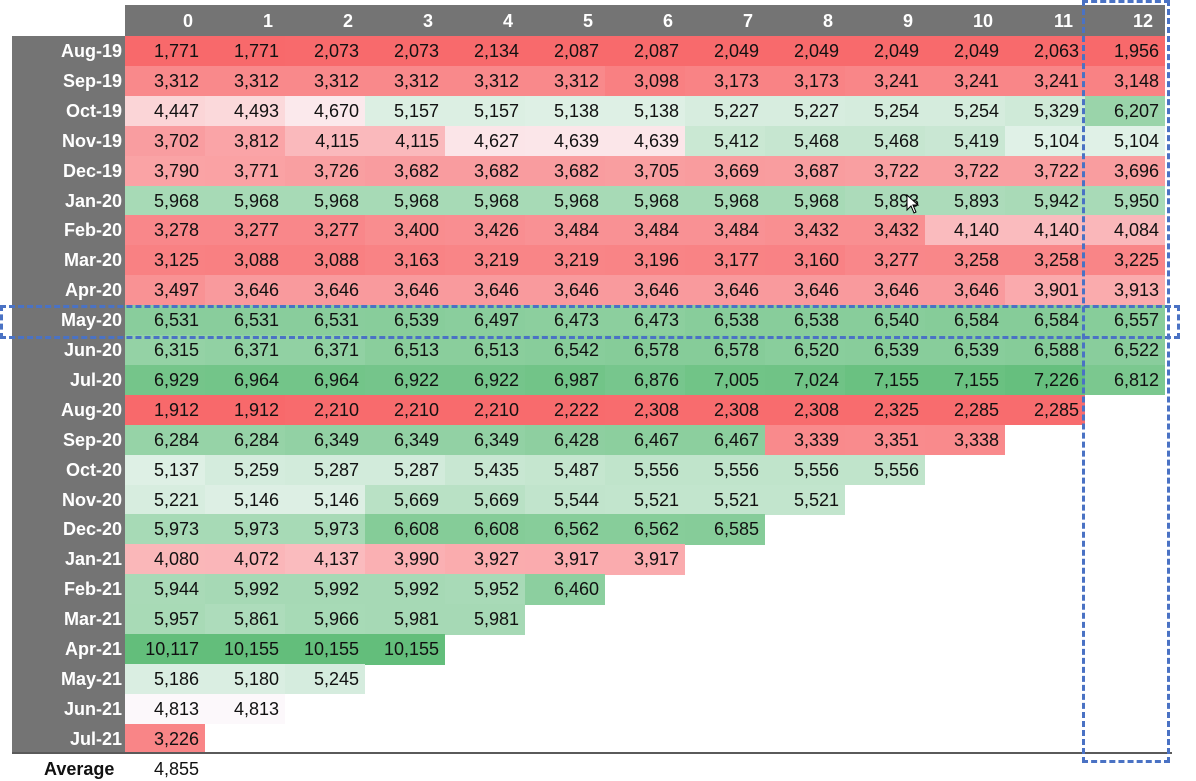 The height and width of the screenshot is (781, 1196). I want to click on heatmap-cell: 6,608, so click(405, 529).